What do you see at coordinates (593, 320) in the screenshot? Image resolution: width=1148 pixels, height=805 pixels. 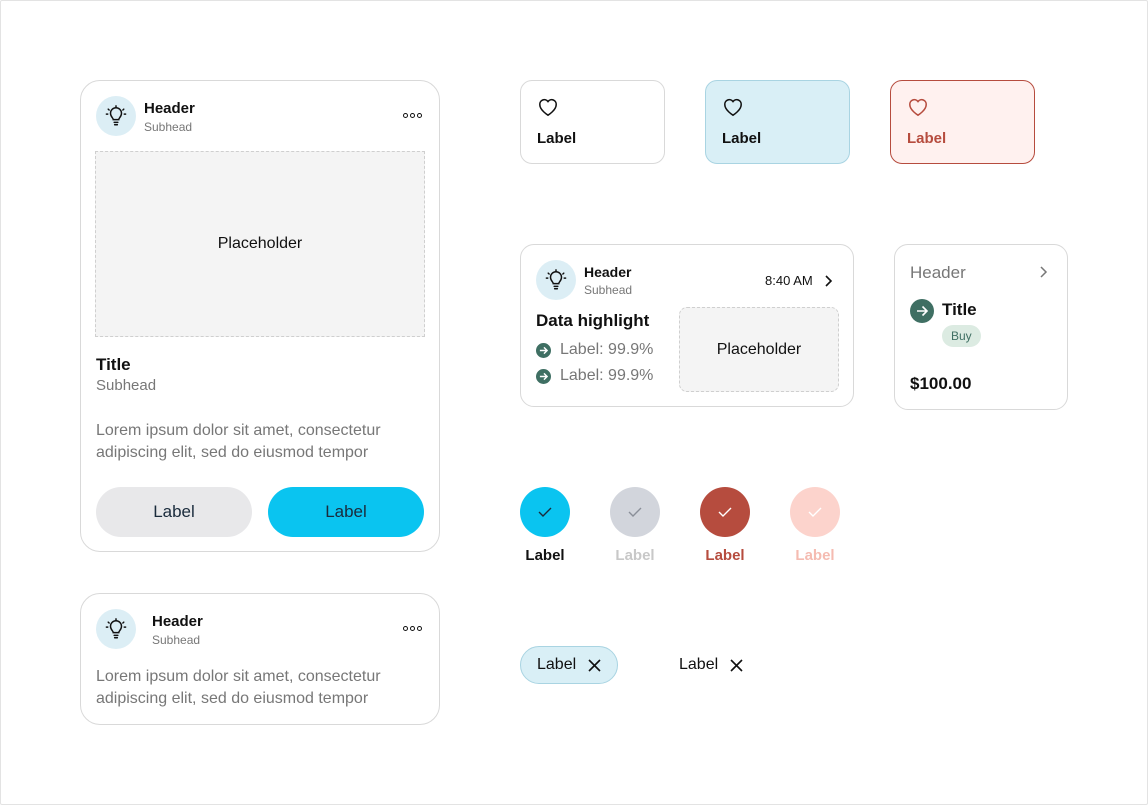 I see `highlight-title: Data highlight` at bounding box center [593, 320].